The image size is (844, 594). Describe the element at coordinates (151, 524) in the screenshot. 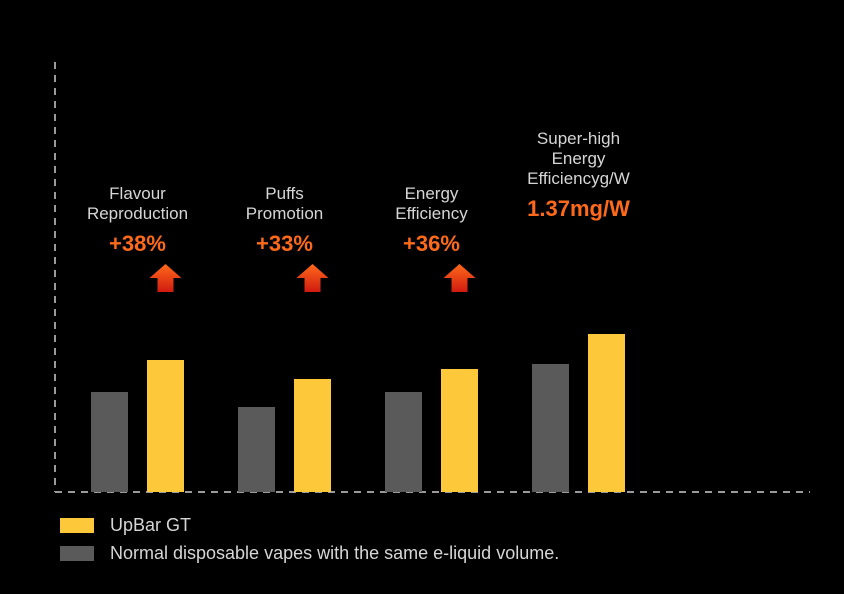

I see `legend-label-upbar: UpBar GT` at that location.